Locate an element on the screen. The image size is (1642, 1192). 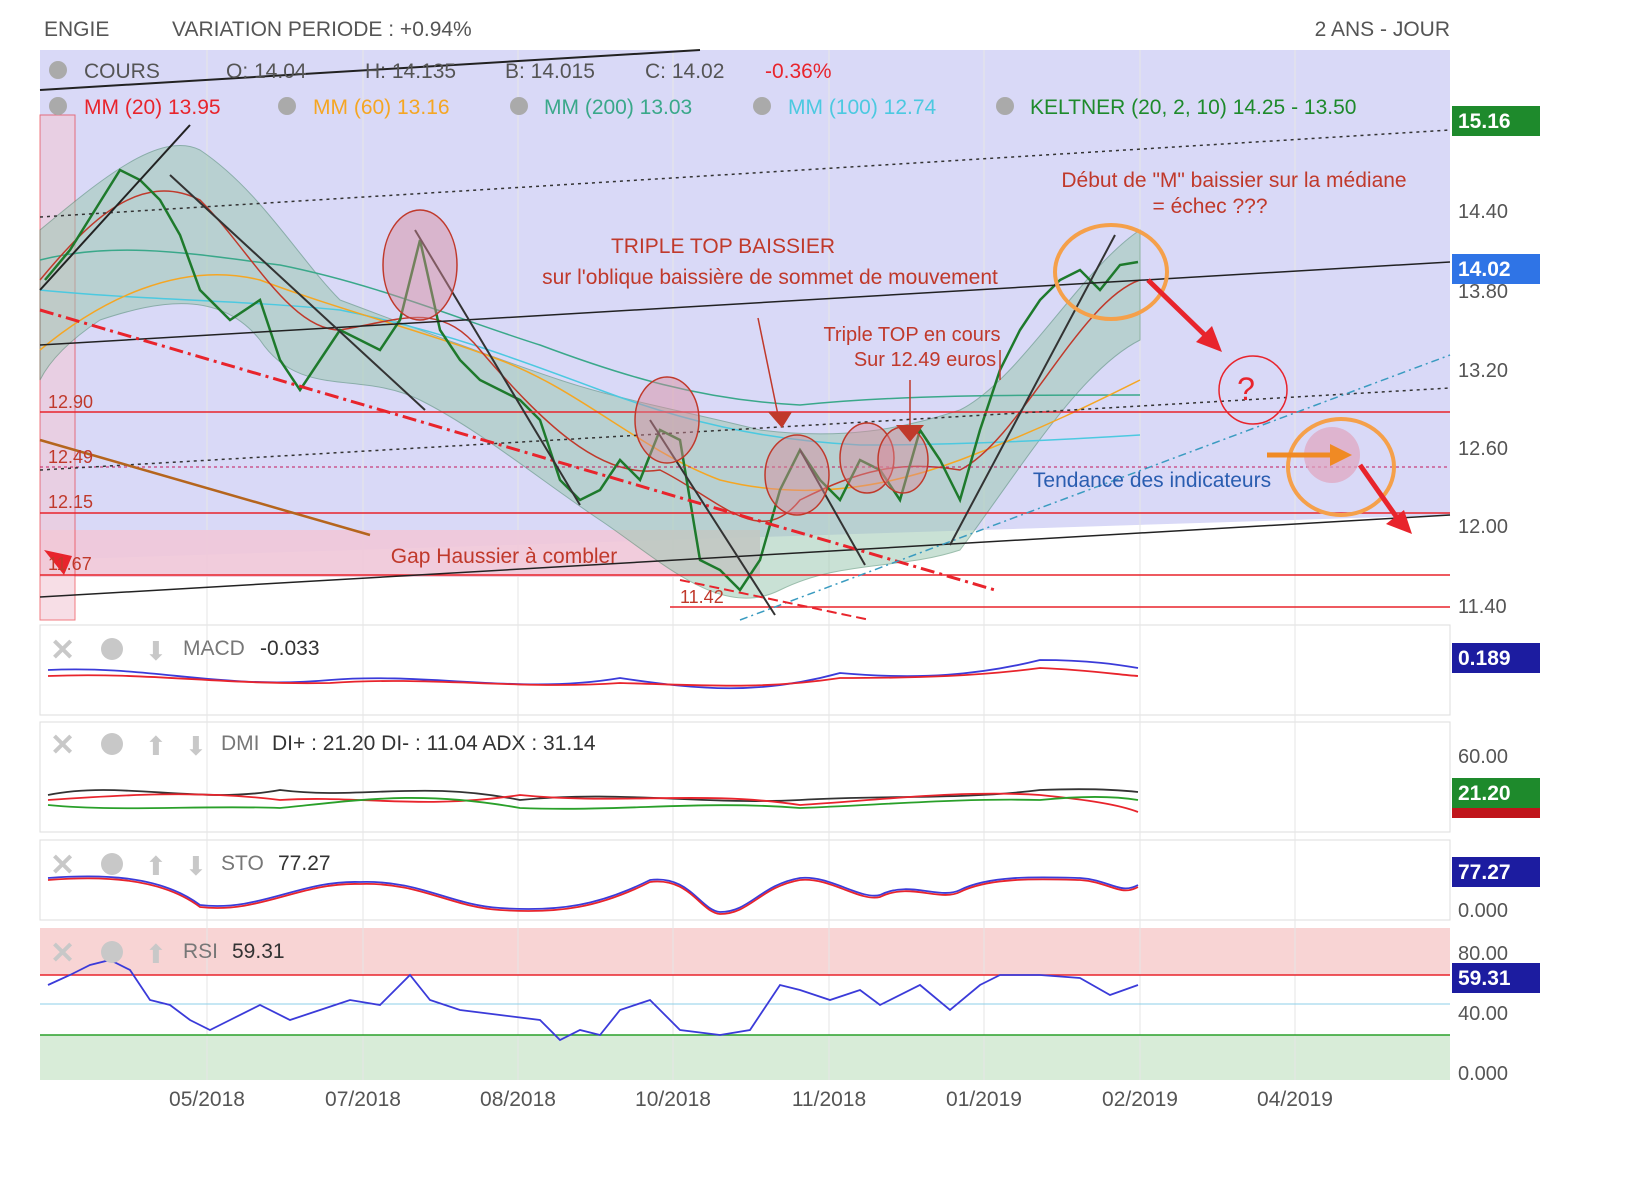
ma200-label: MM (200) 13.03 is located at coordinates (618, 107).